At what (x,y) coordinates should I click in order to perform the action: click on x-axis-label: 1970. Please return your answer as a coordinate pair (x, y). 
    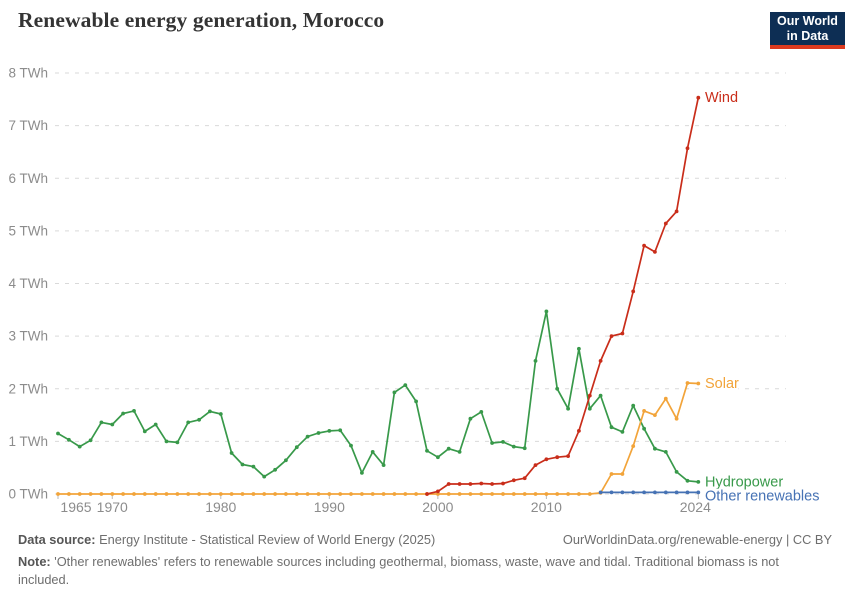
    Looking at the image, I should click on (112, 507).